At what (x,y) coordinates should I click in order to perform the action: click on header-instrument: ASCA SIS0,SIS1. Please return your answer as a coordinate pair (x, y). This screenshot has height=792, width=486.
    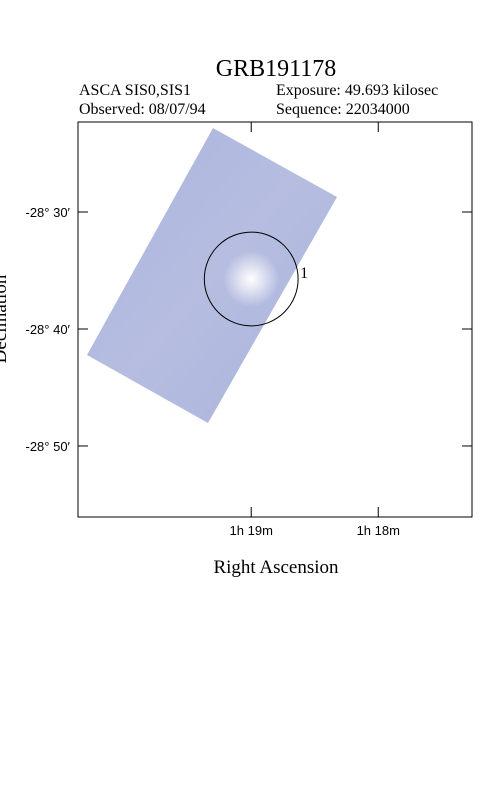
    Looking at the image, I should click on (135, 90).